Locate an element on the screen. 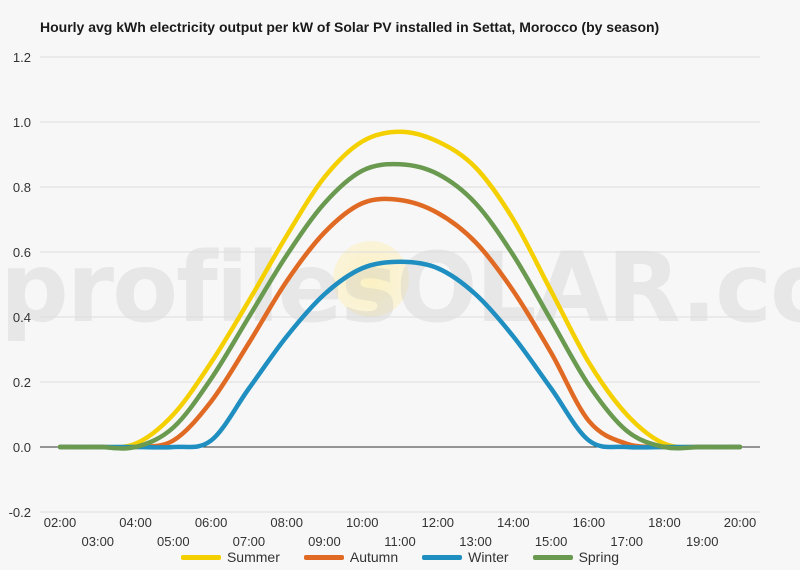  x-tick-label: 19:00 is located at coordinates (702, 541).